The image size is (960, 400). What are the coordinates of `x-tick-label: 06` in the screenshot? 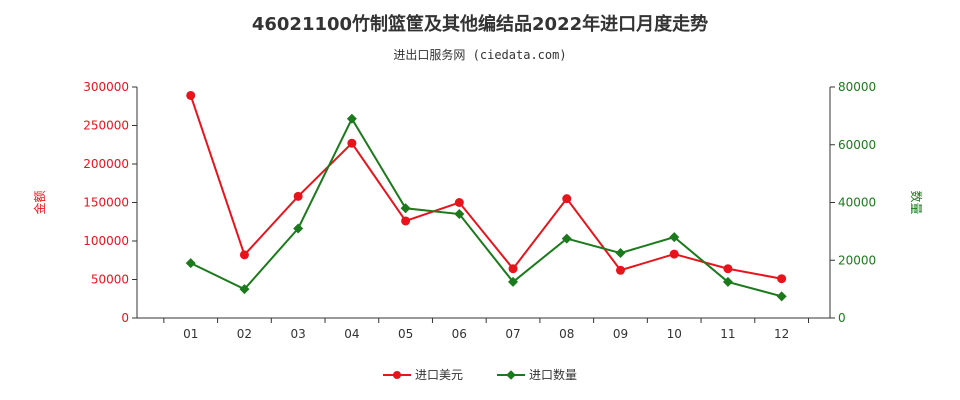 It's located at (459, 334).